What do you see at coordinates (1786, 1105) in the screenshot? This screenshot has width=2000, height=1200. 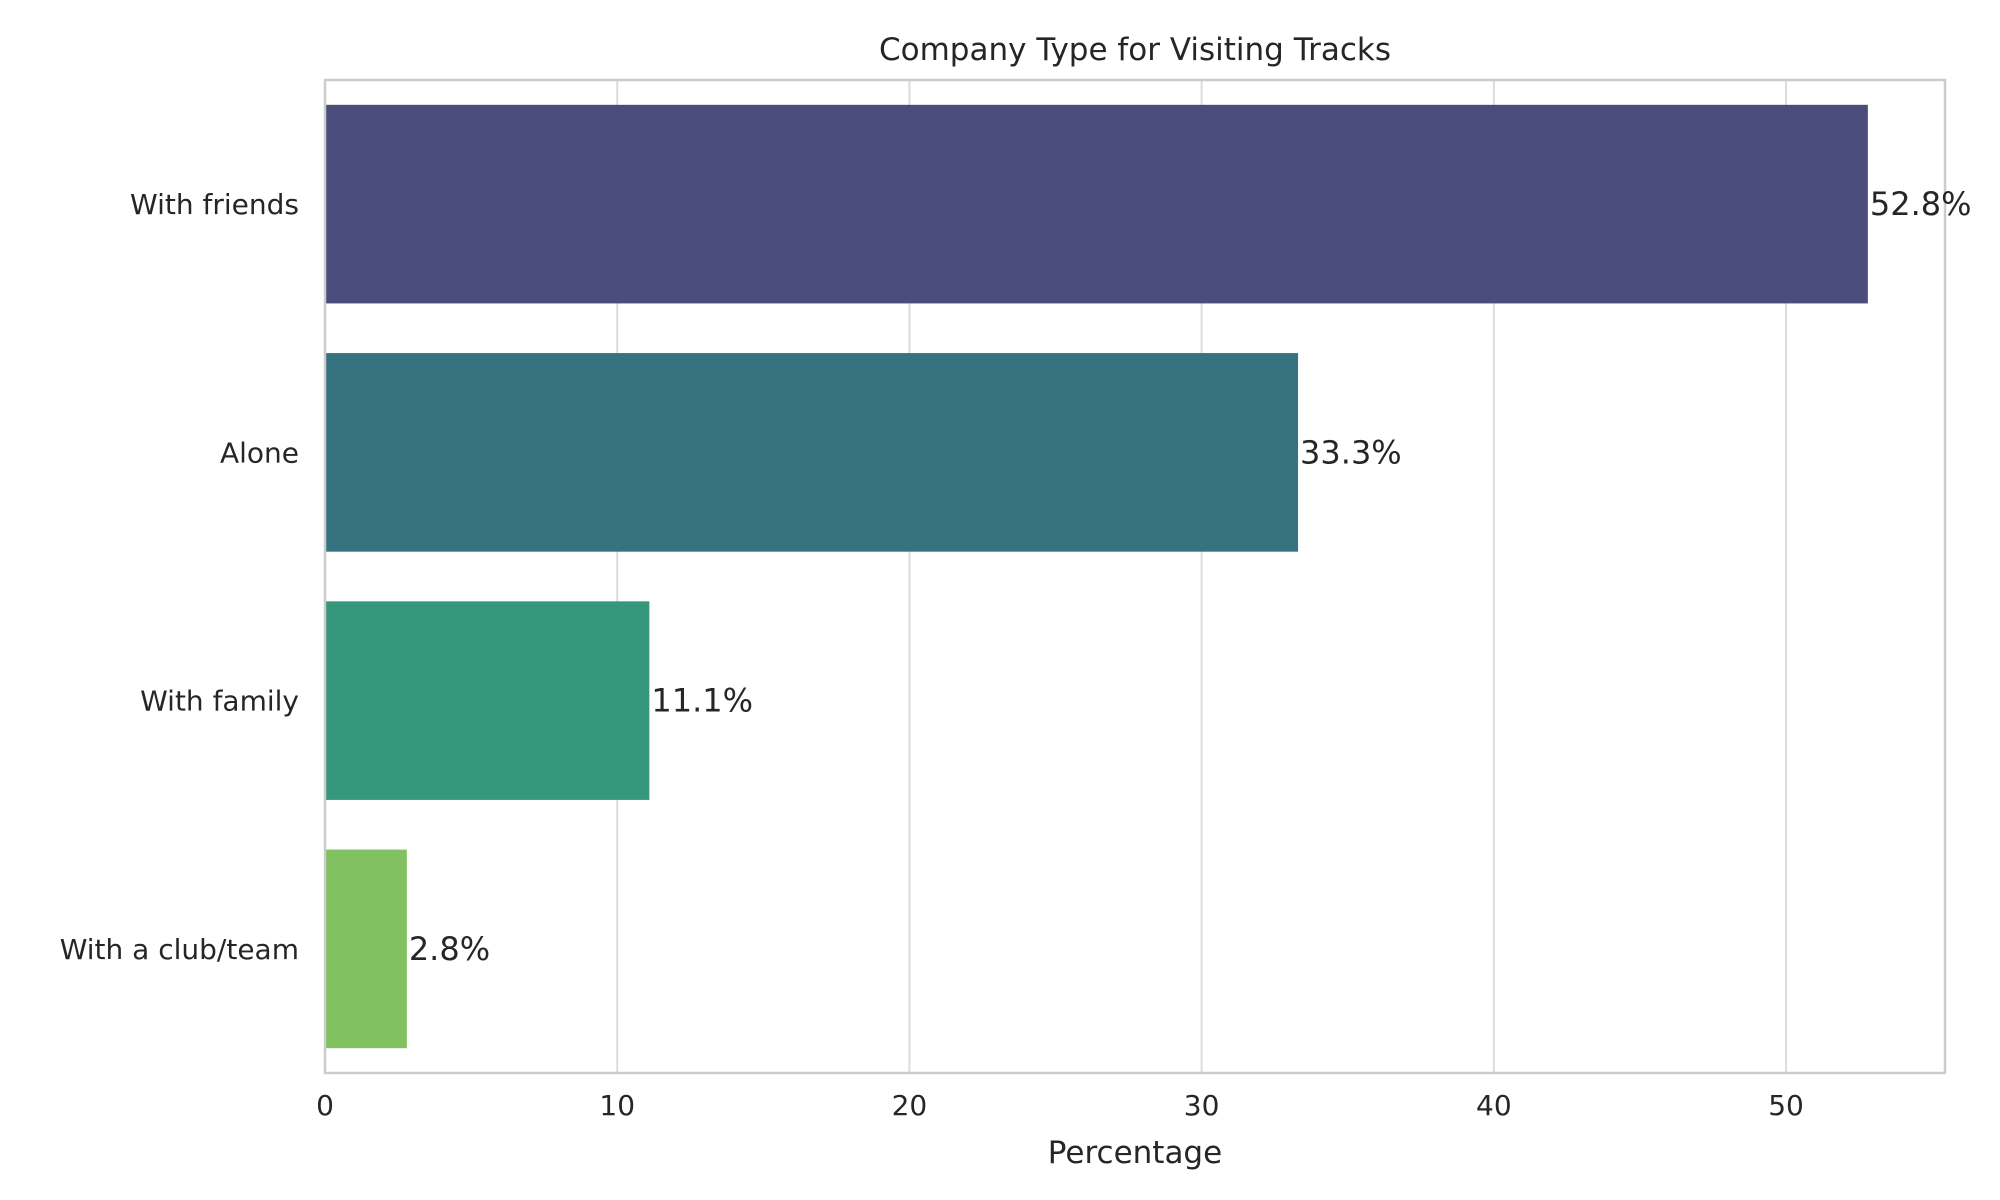 I see `x-tick-label: 50` at bounding box center [1786, 1105].